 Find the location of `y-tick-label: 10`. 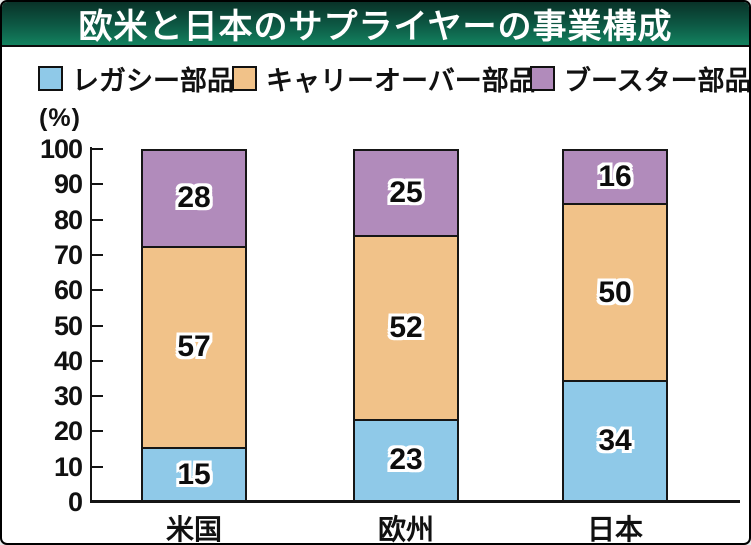

y-tick-label: 10 is located at coordinates (68, 466).